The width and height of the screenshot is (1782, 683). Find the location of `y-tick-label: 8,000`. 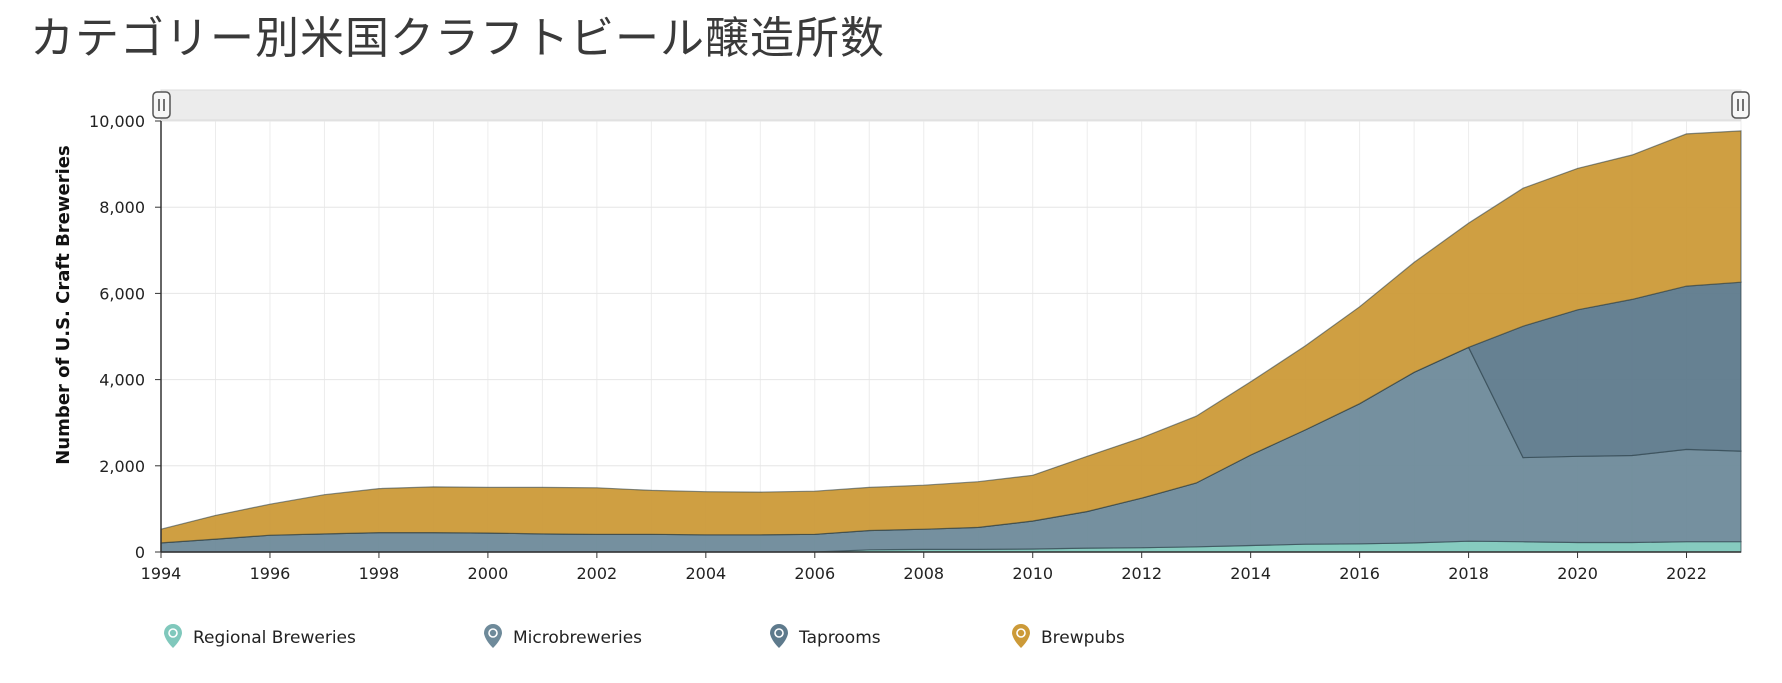

y-tick-label: 8,000 is located at coordinates (122, 207).